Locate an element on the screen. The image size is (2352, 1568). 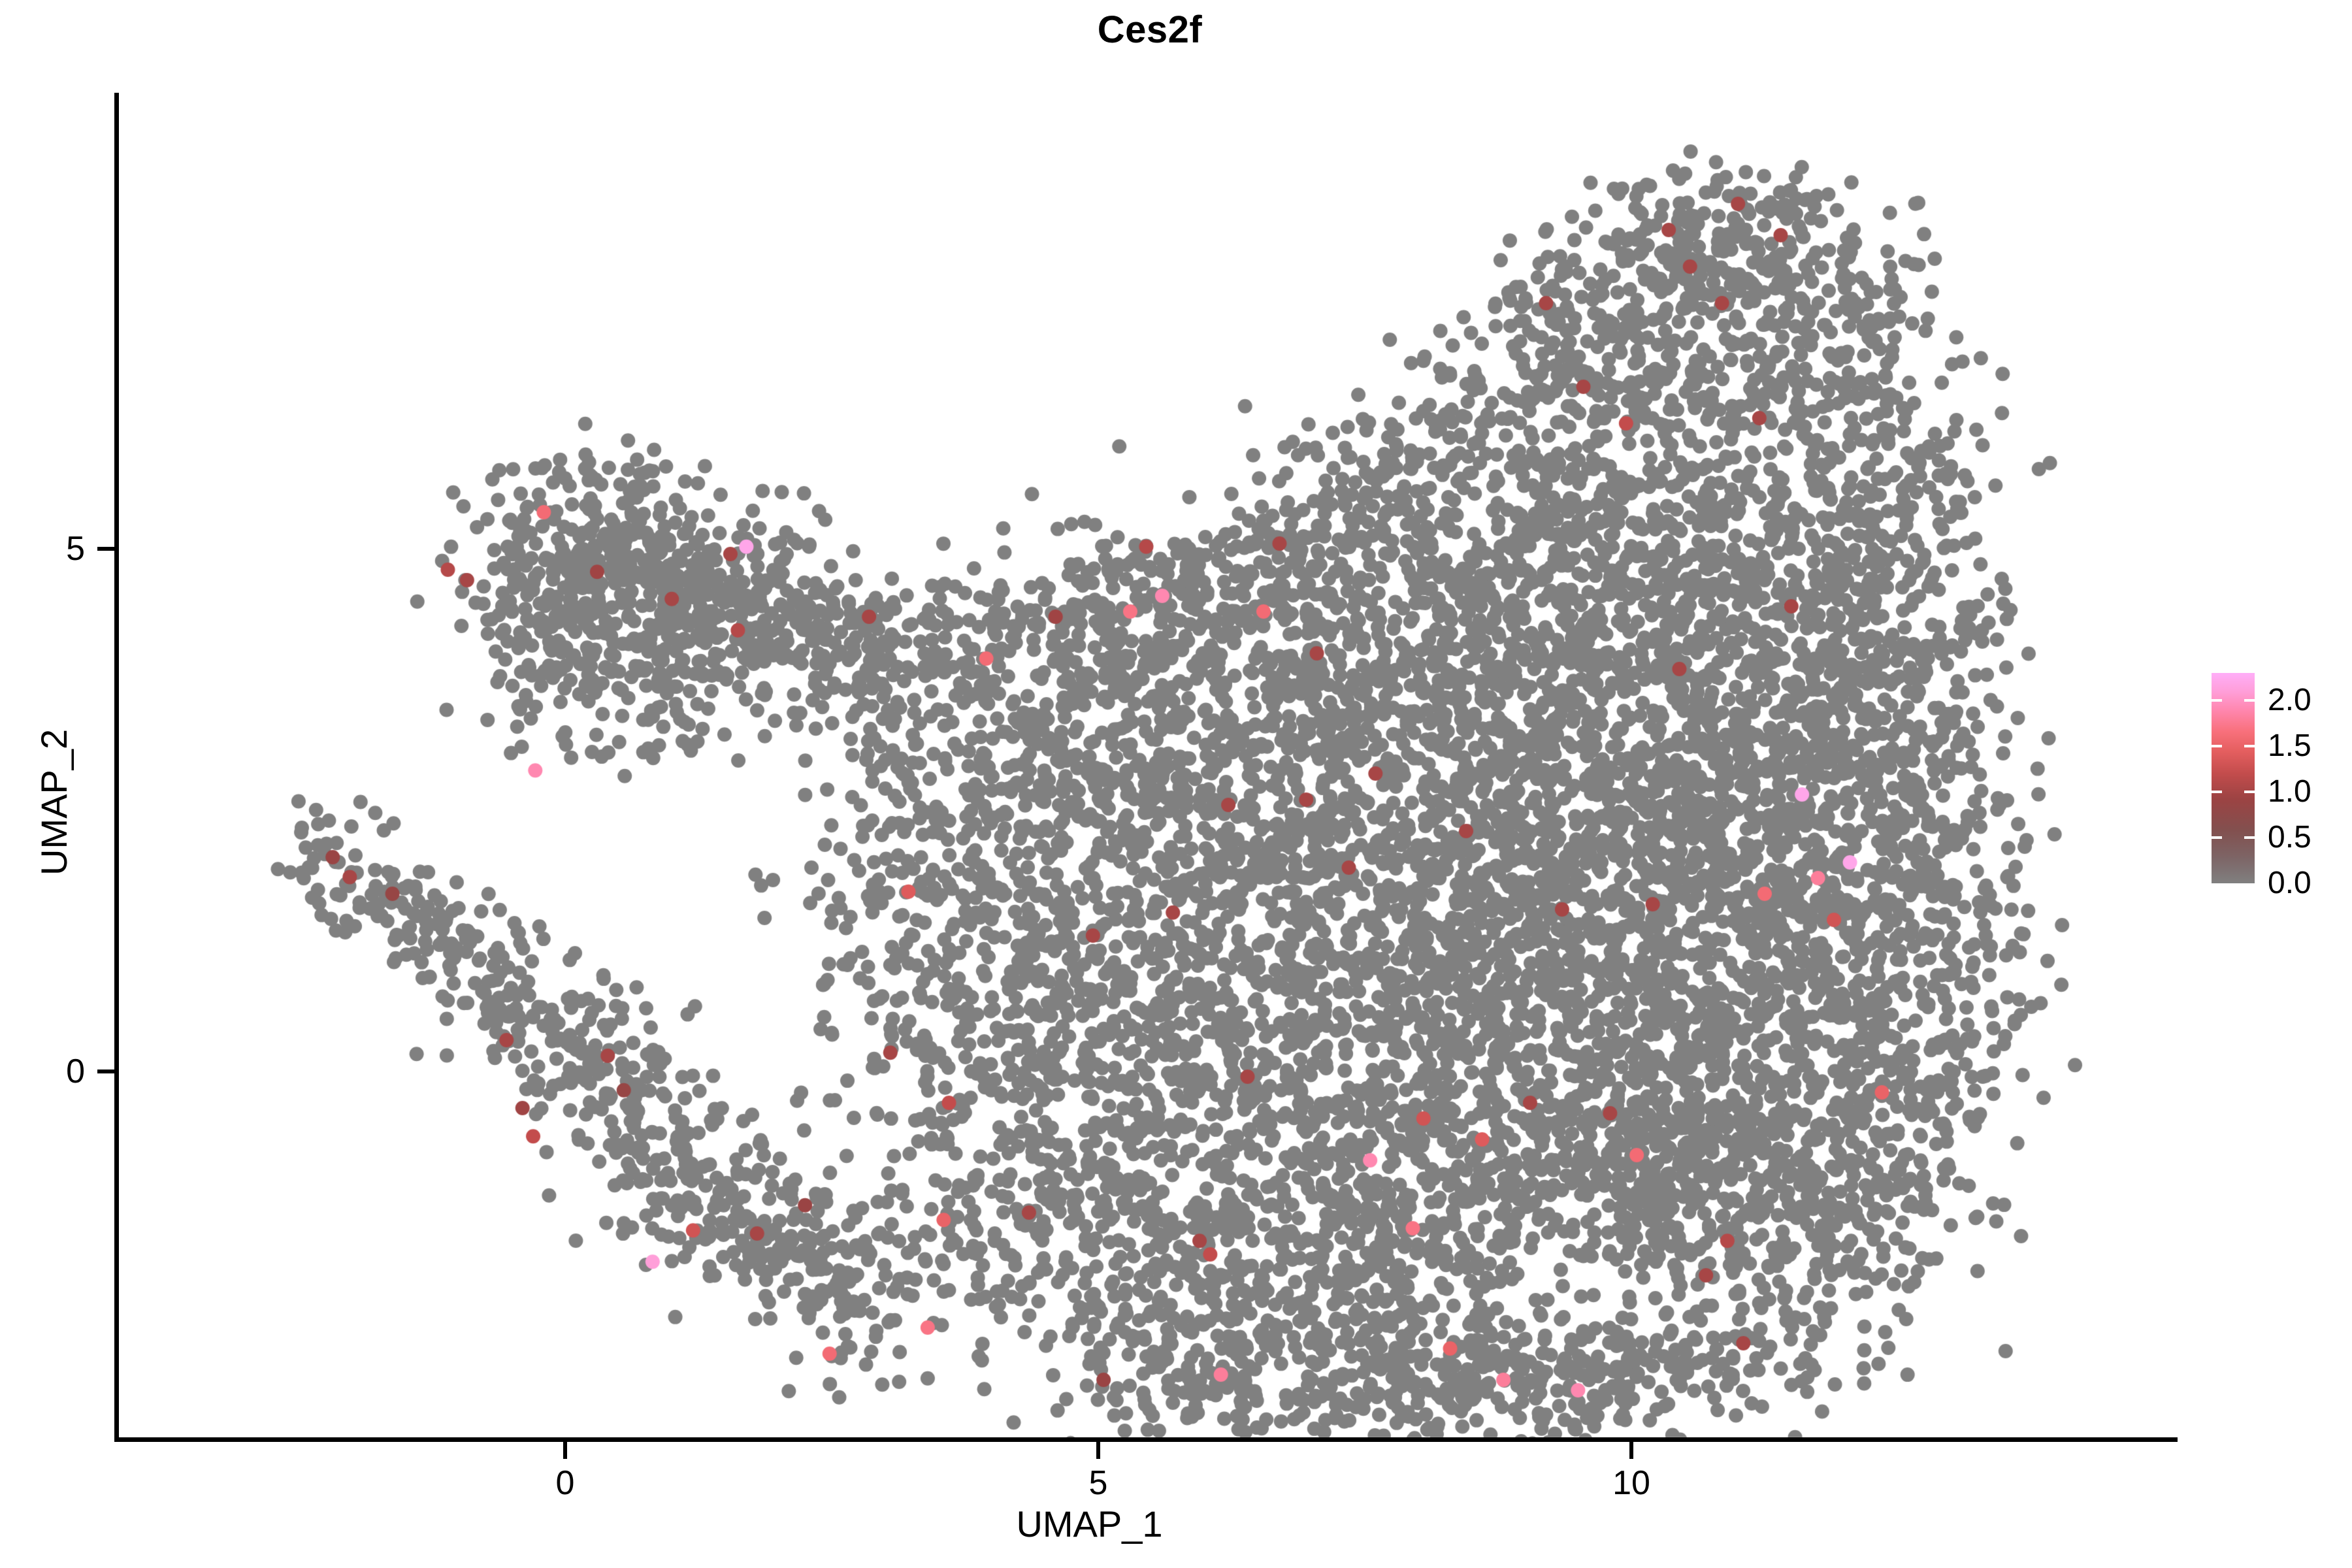
x-axis-line is located at coordinates (1146, 1439).